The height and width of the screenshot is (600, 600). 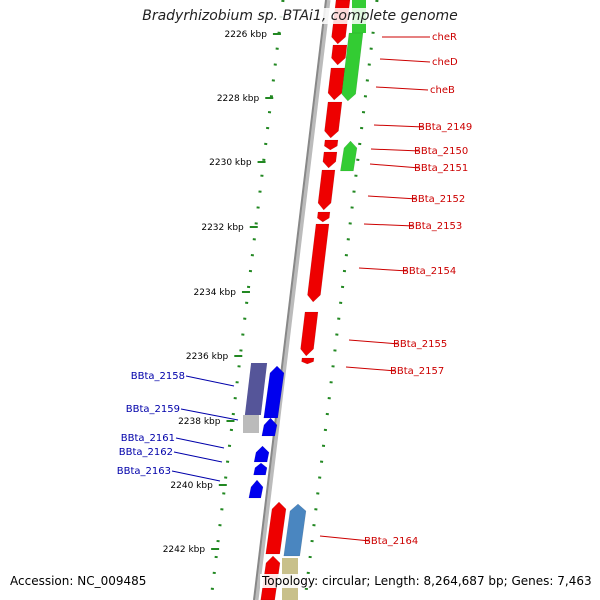 I want to click on gene-label-bbta_2152: BBta_2152, so click(x=438, y=199).